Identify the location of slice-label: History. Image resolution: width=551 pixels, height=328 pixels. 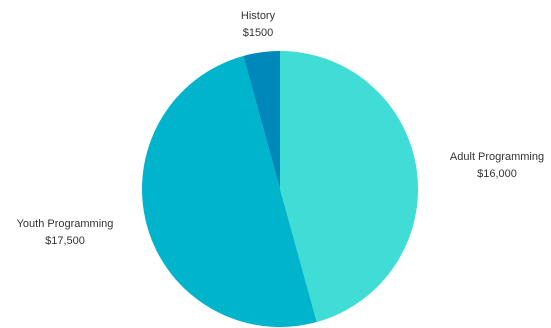
(258, 16).